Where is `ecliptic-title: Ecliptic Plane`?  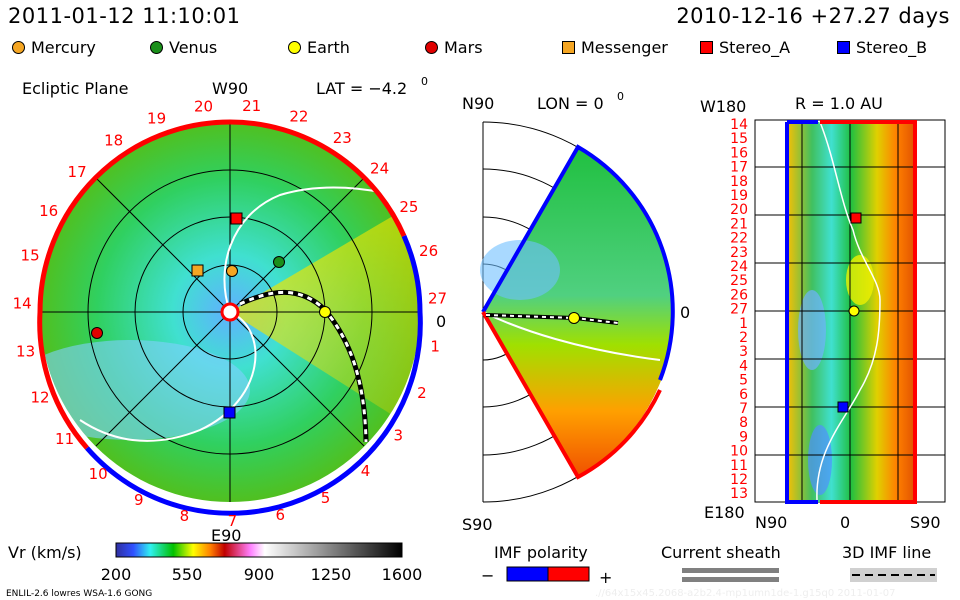 ecliptic-title: Ecliptic Plane is located at coordinates (75, 88).